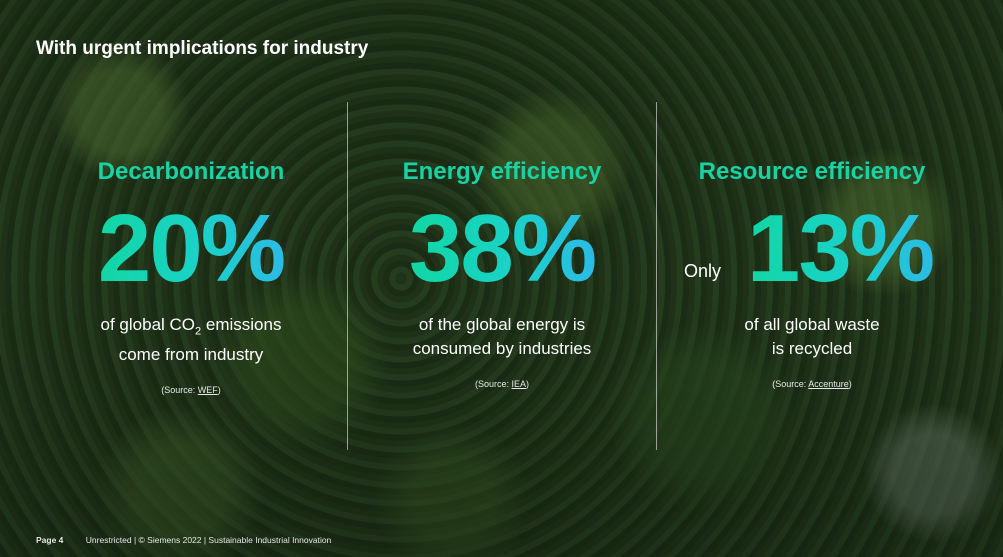 Image resolution: width=1003 pixels, height=557 pixels. I want to click on source-link: Accenture, so click(828, 384).